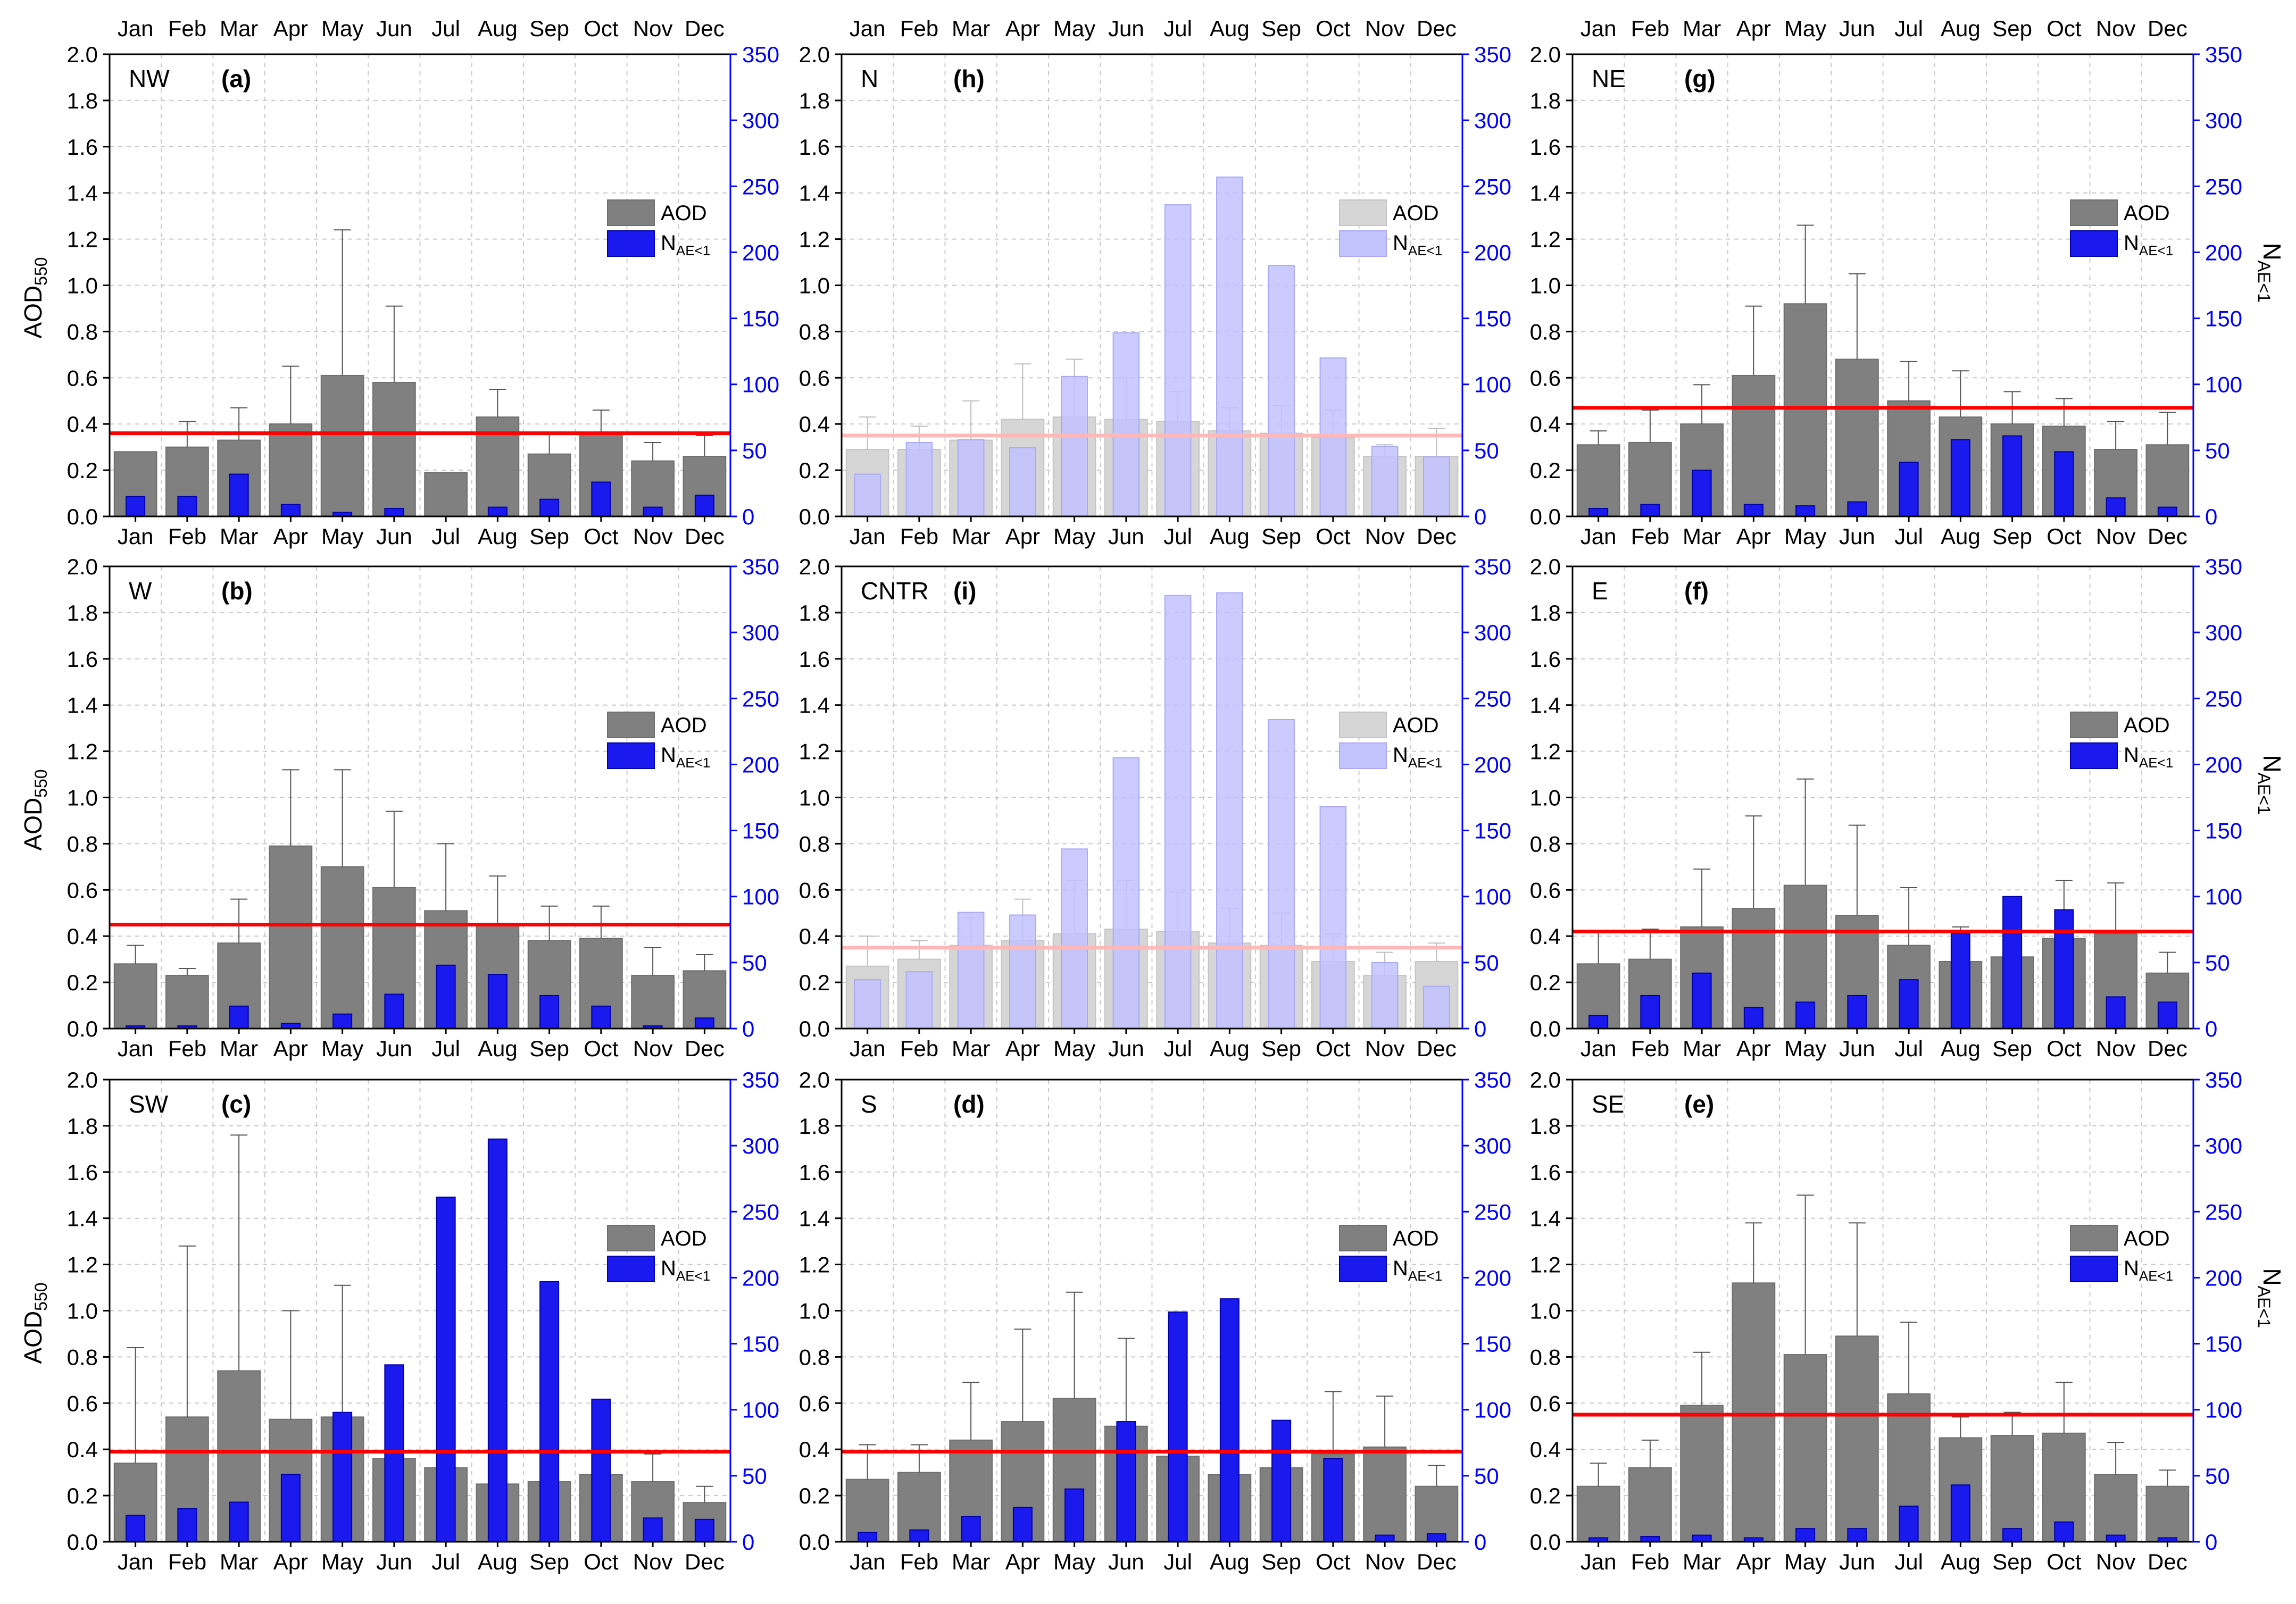 This screenshot has width=2296, height=1604. Describe the element at coordinates (394, 28) in the screenshot. I see `month-label-top: Jun` at that location.